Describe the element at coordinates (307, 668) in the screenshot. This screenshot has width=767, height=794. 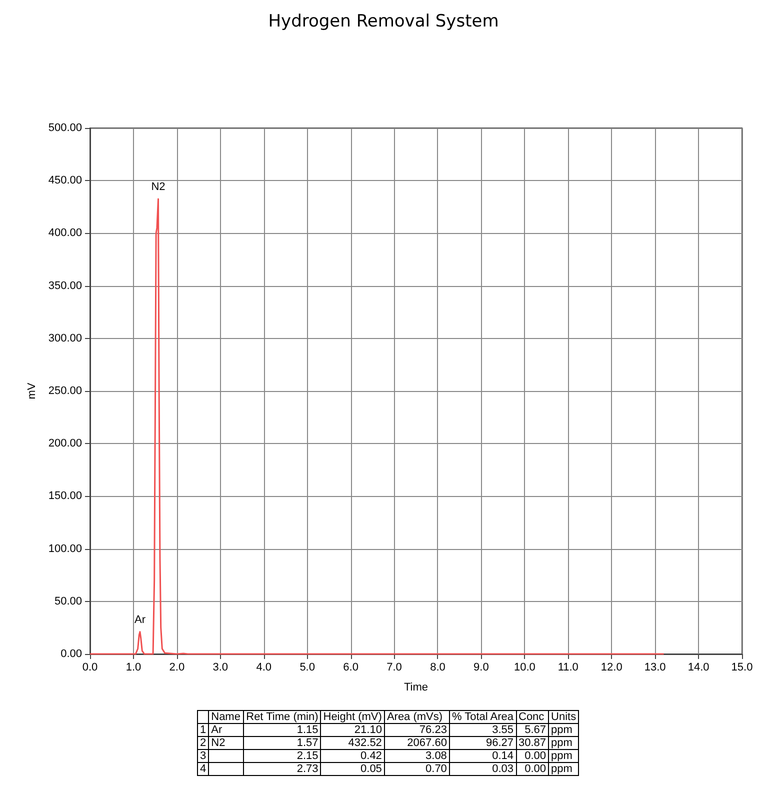
I see `x-tick-label: 5.0` at that location.